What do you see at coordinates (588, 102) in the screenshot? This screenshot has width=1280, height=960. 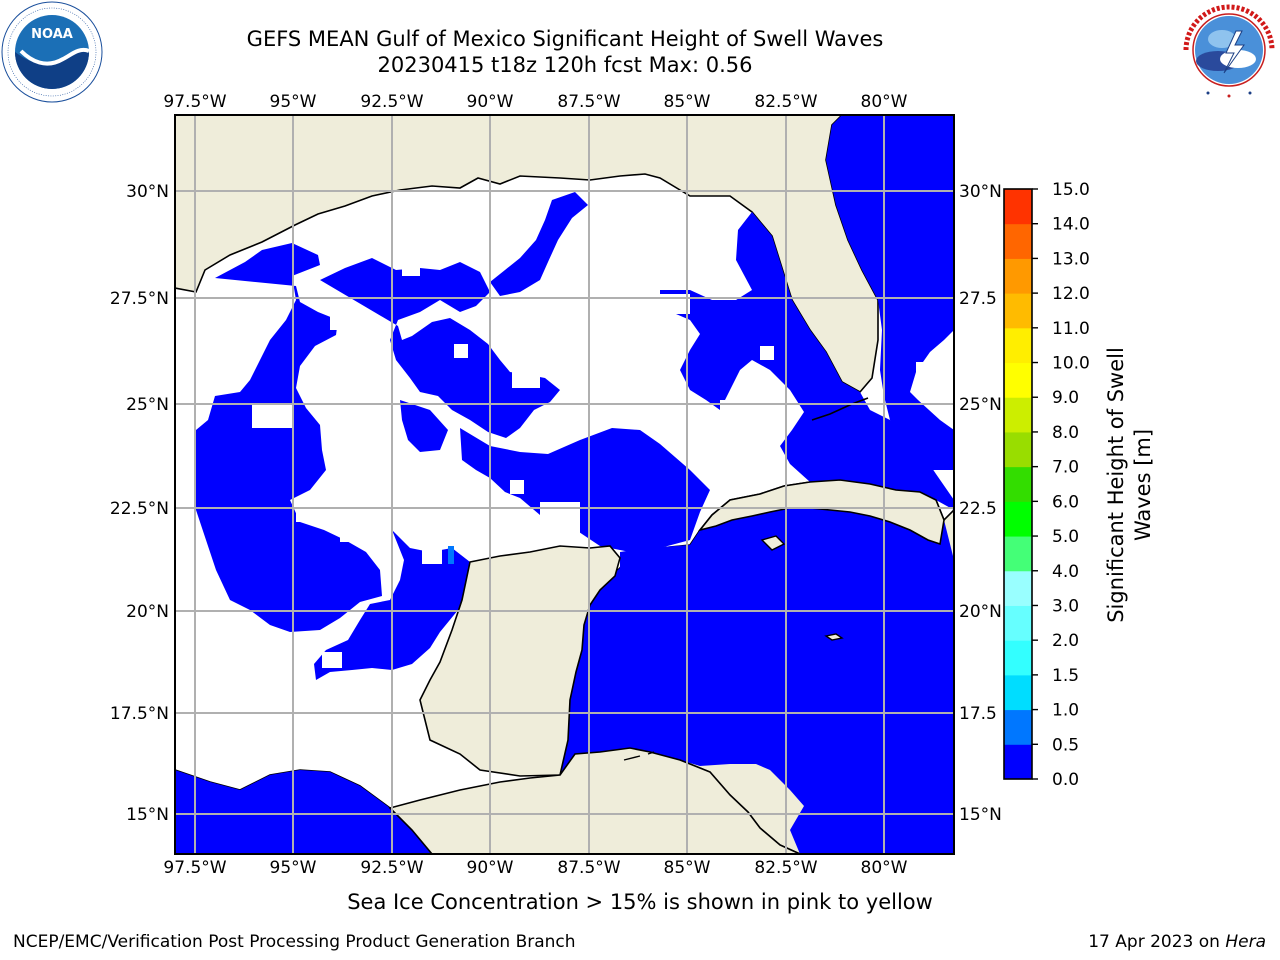 I see `lon-tick-top: 87.5°W` at bounding box center [588, 102].